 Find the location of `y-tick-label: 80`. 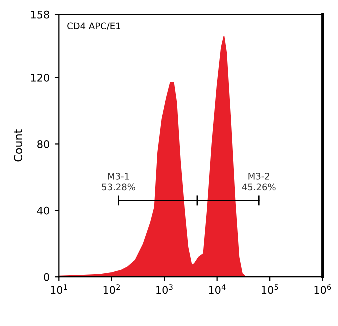

y-tick-label: 80 is located at coordinates (44, 144).